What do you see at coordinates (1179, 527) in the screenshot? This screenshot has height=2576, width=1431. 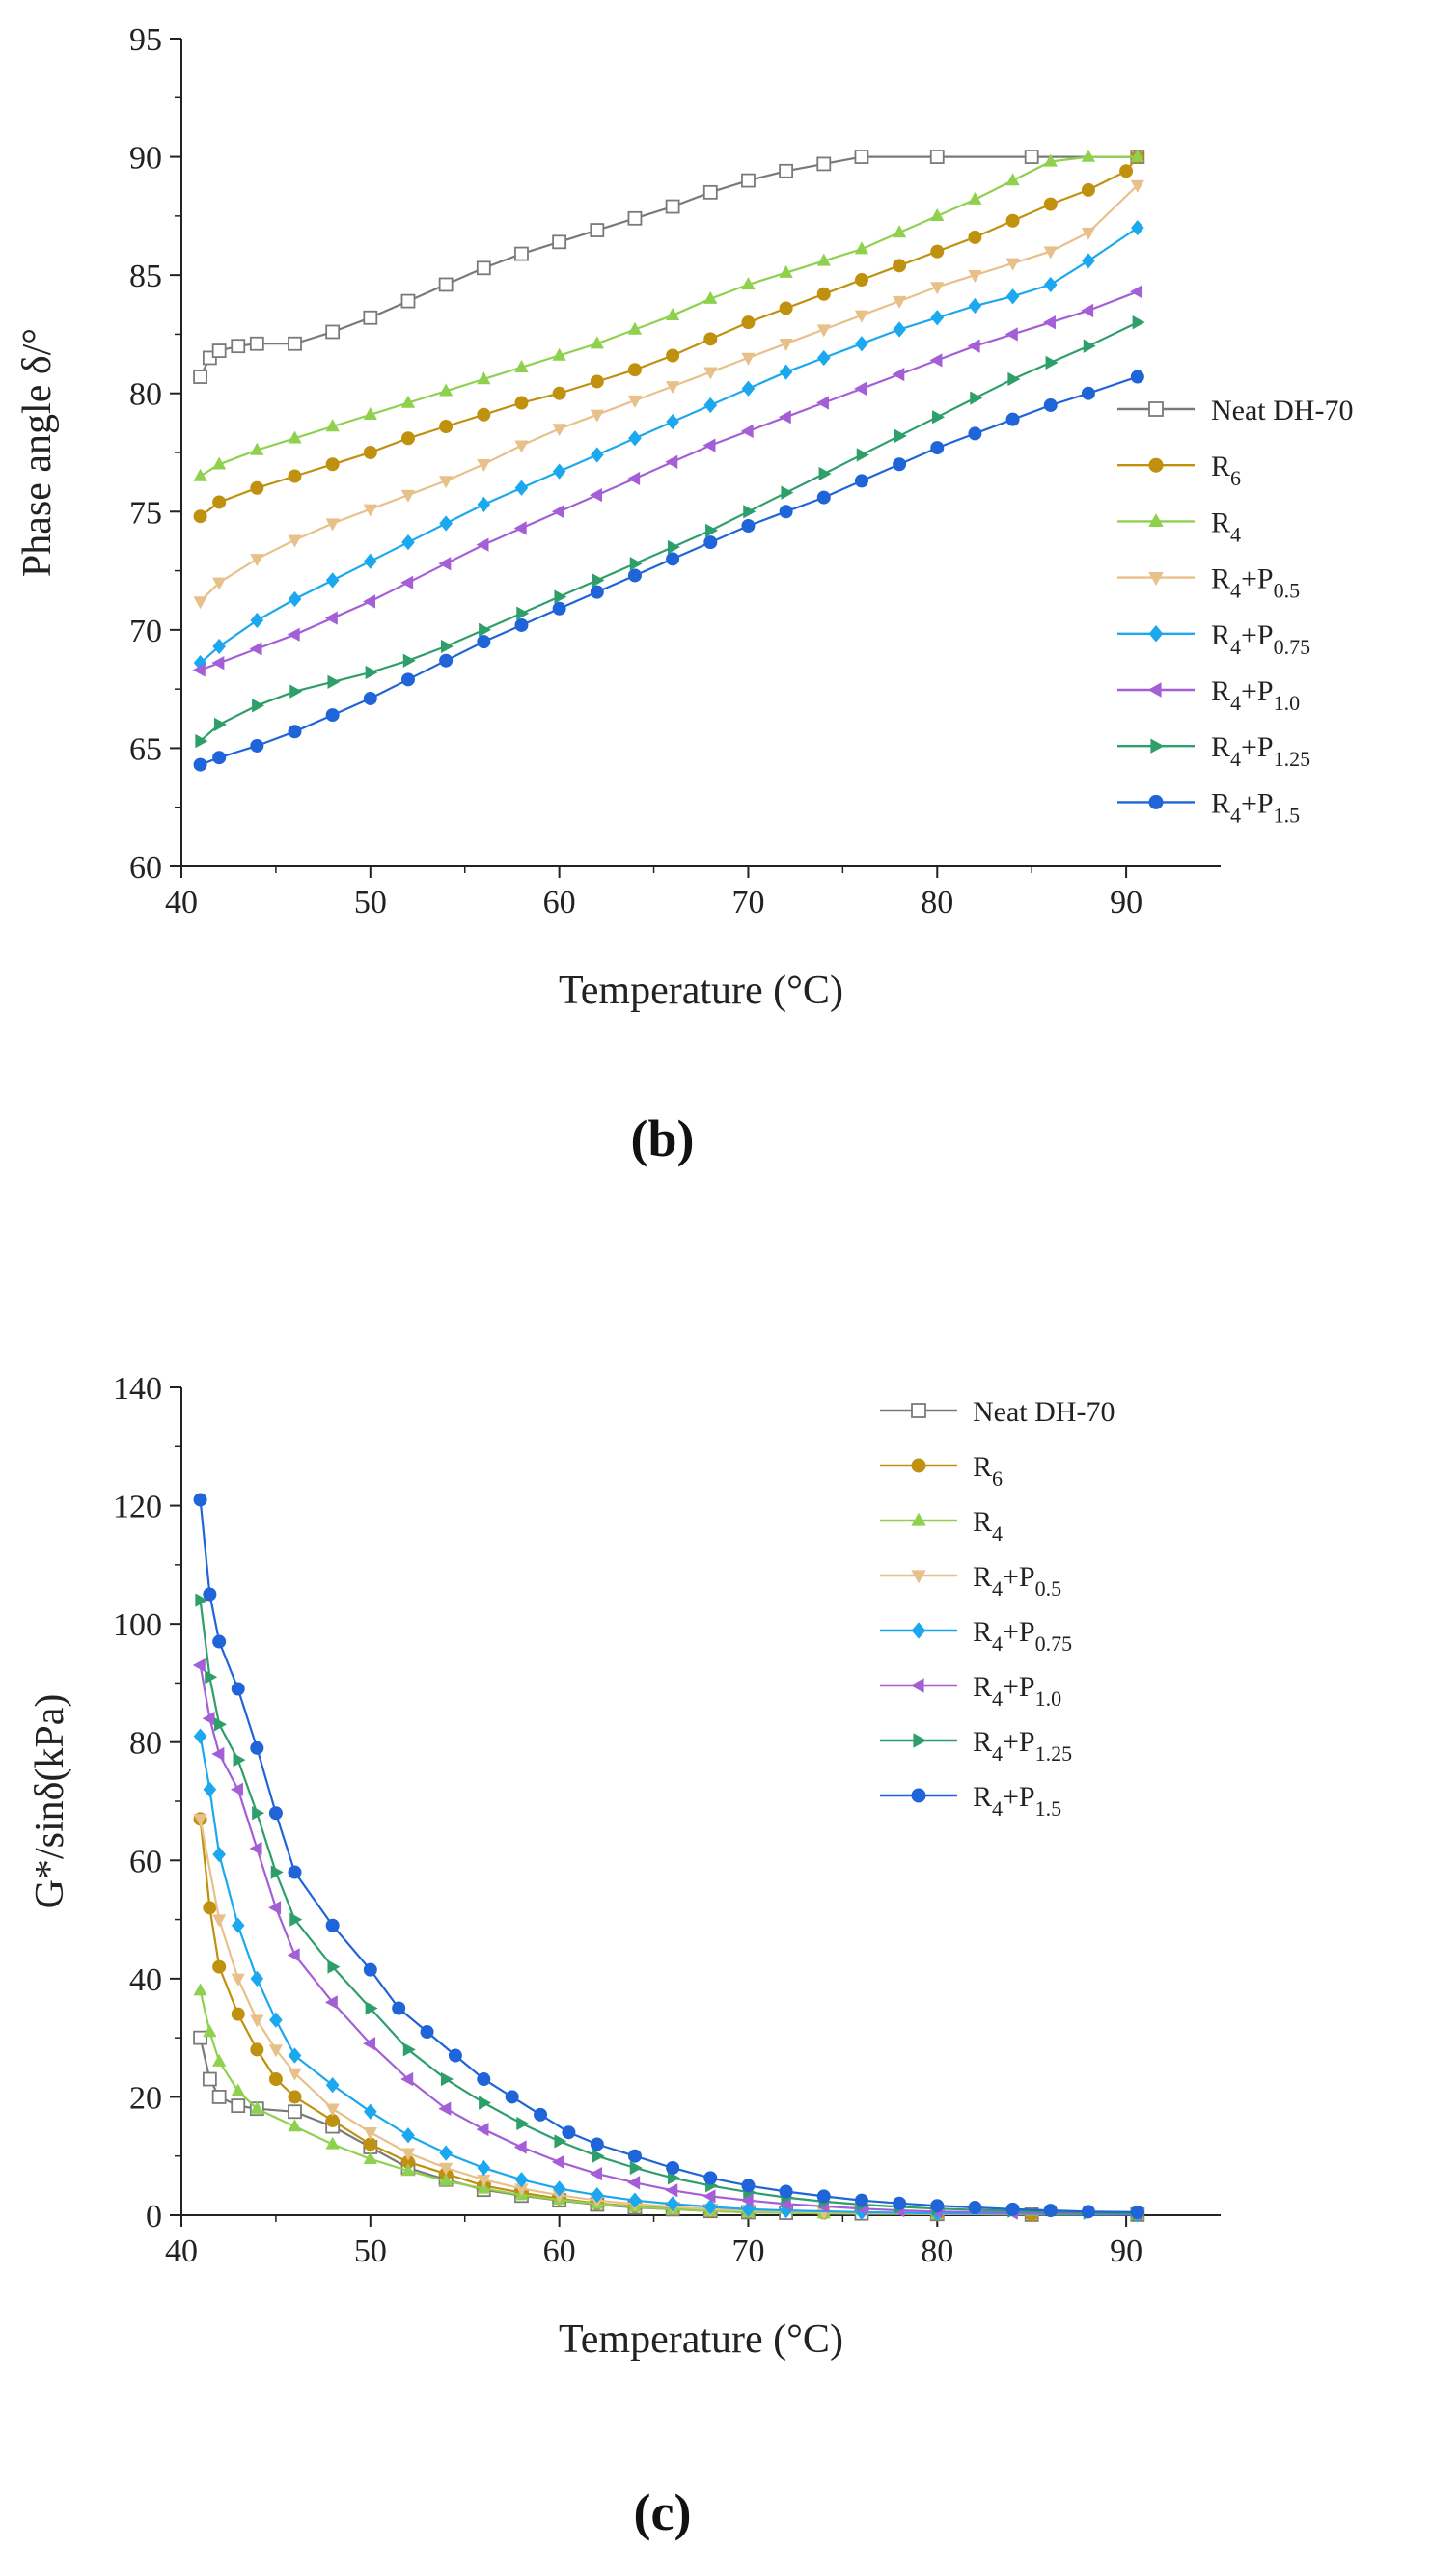 I see `legend-item: R4` at bounding box center [1179, 527].